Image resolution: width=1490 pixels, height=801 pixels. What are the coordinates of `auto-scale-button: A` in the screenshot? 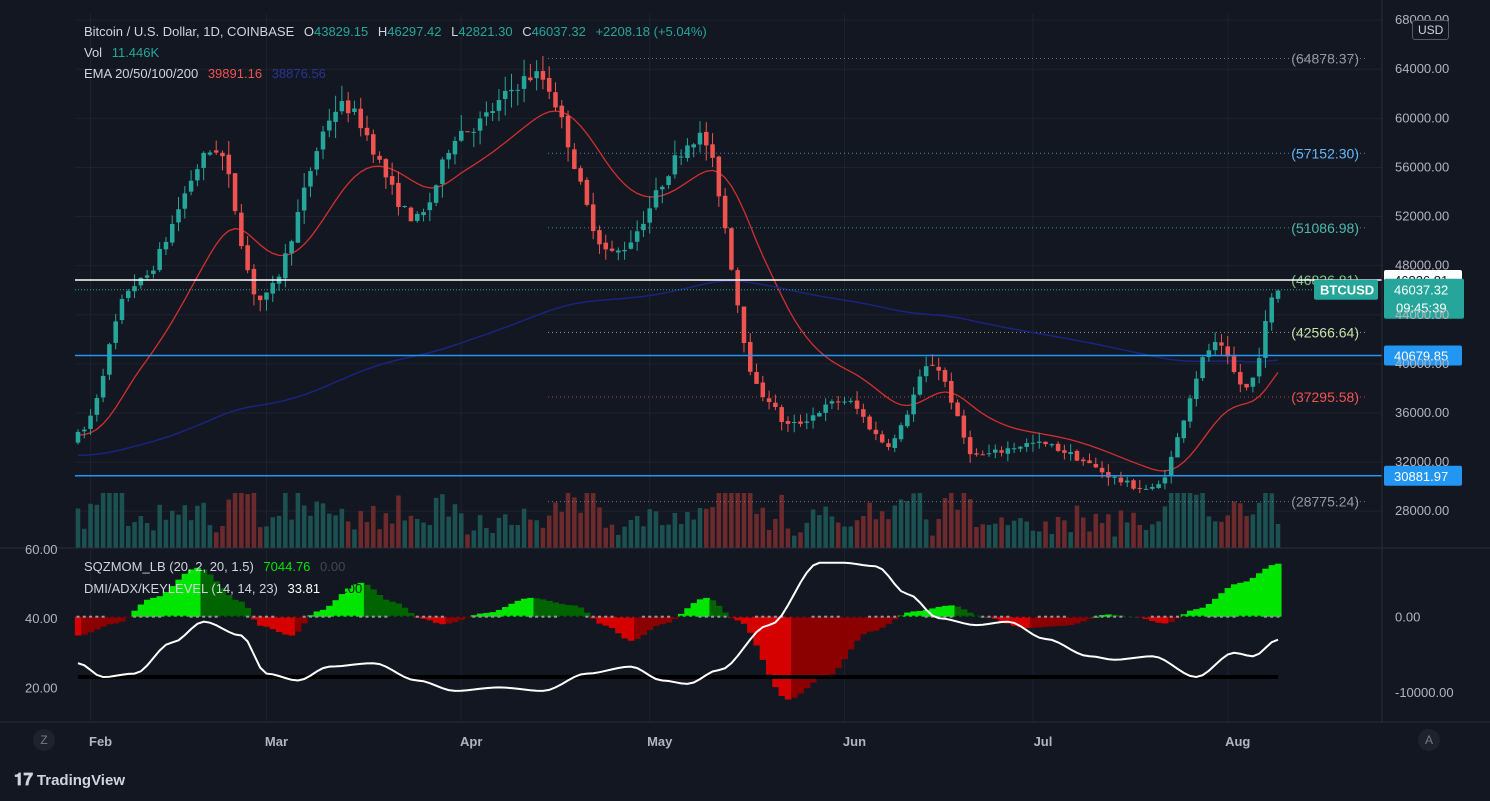 It's located at (1429, 740).